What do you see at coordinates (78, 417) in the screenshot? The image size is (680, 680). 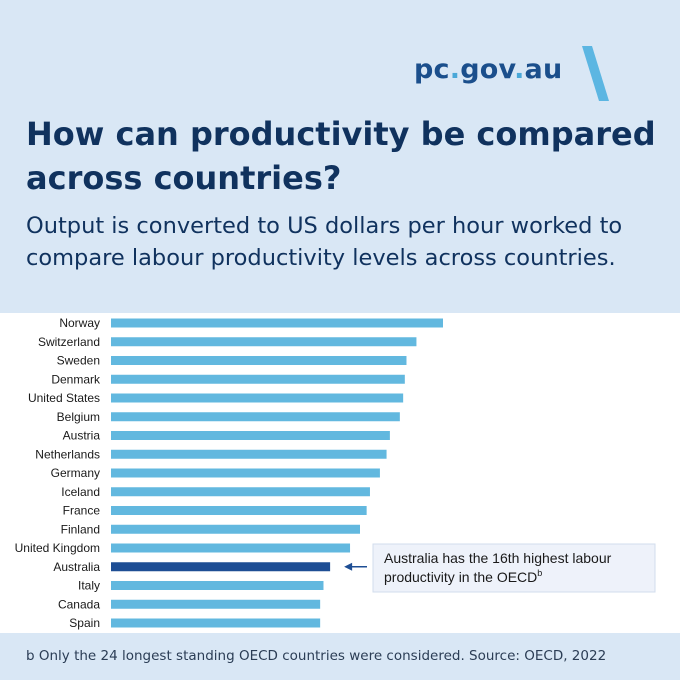 I see `category-label: Belgium` at bounding box center [78, 417].